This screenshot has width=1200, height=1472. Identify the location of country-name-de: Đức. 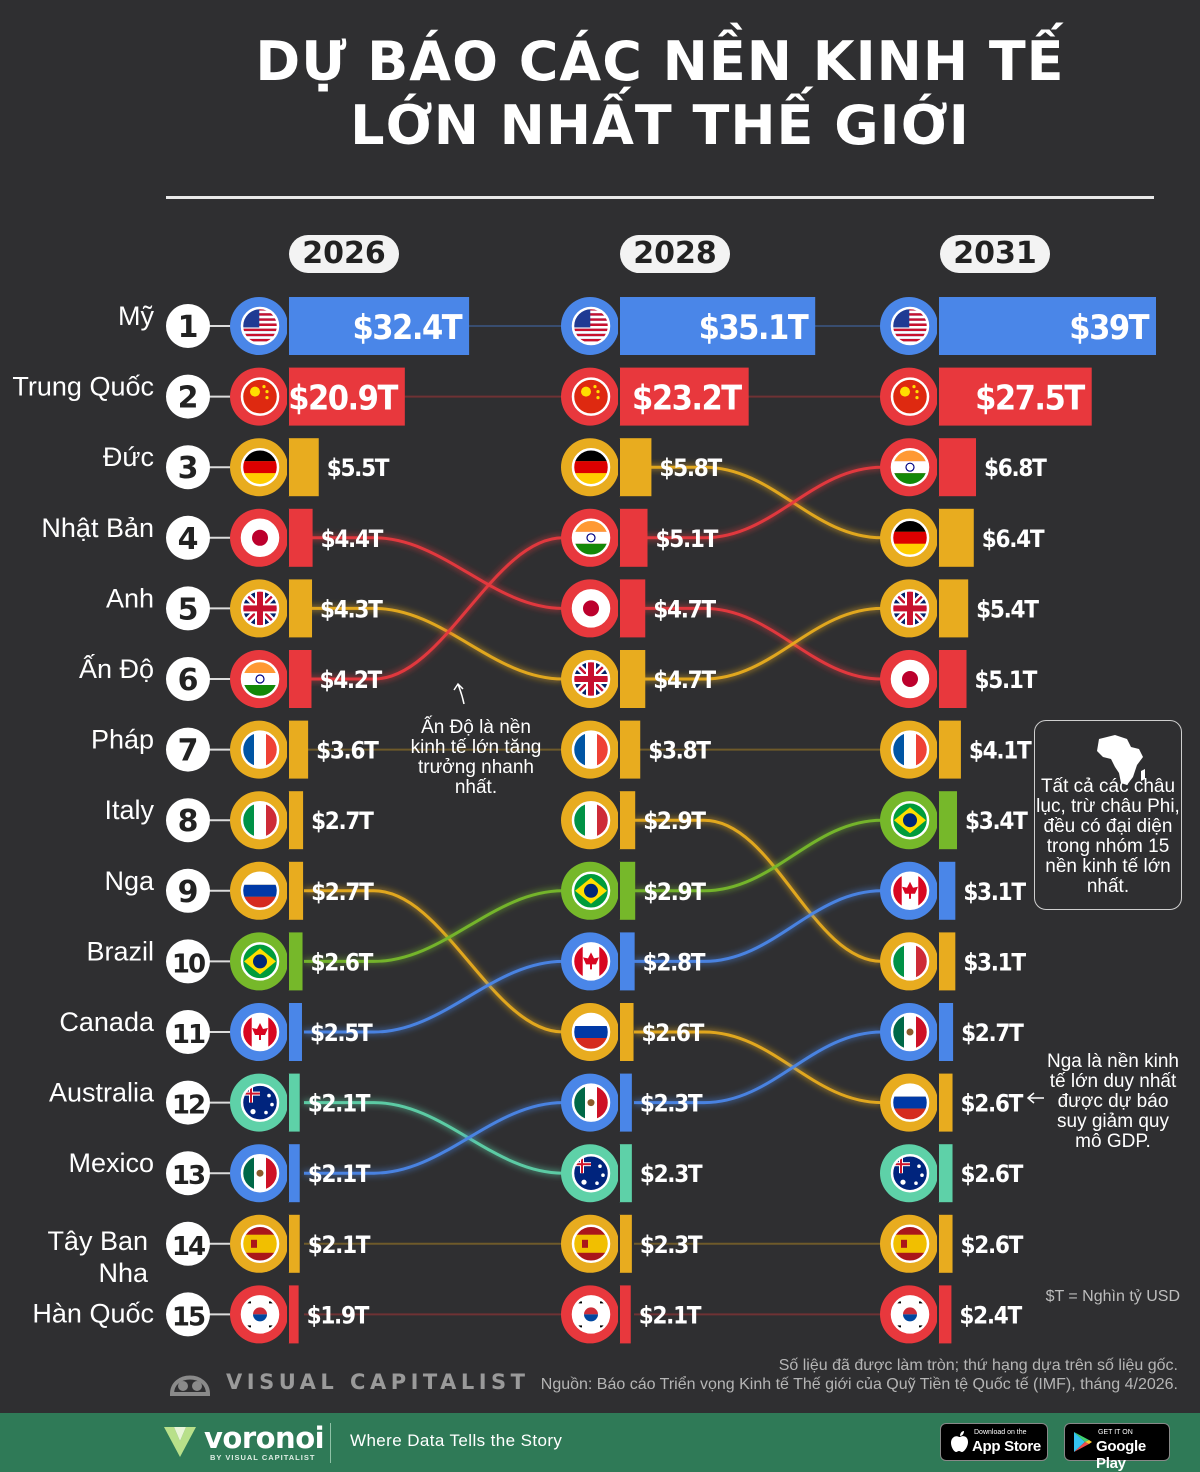
(128, 457).